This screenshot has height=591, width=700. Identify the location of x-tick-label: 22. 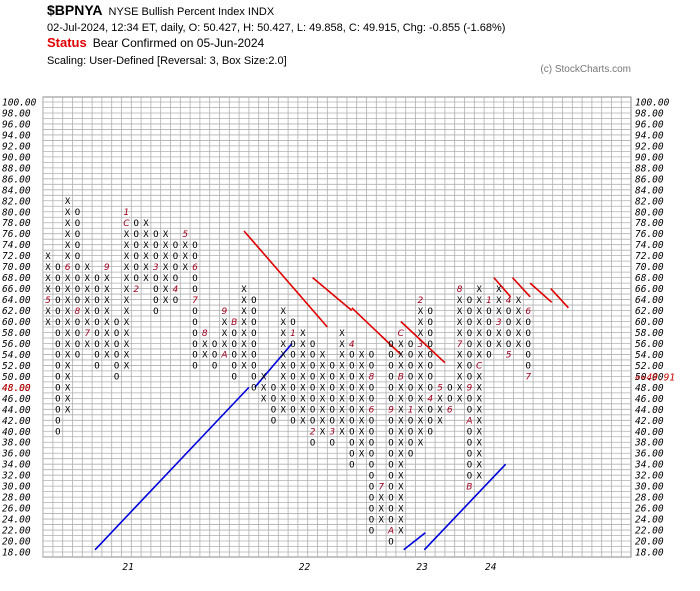
(305, 567).